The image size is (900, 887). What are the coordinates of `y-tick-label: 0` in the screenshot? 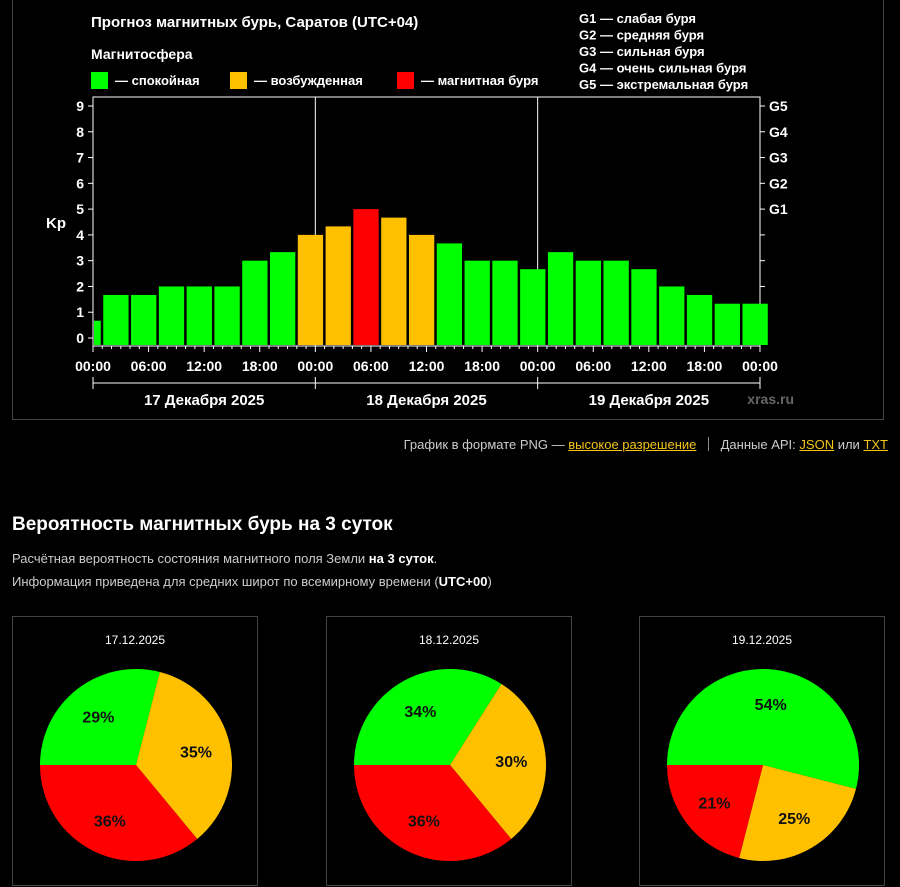 It's located at (80, 338).